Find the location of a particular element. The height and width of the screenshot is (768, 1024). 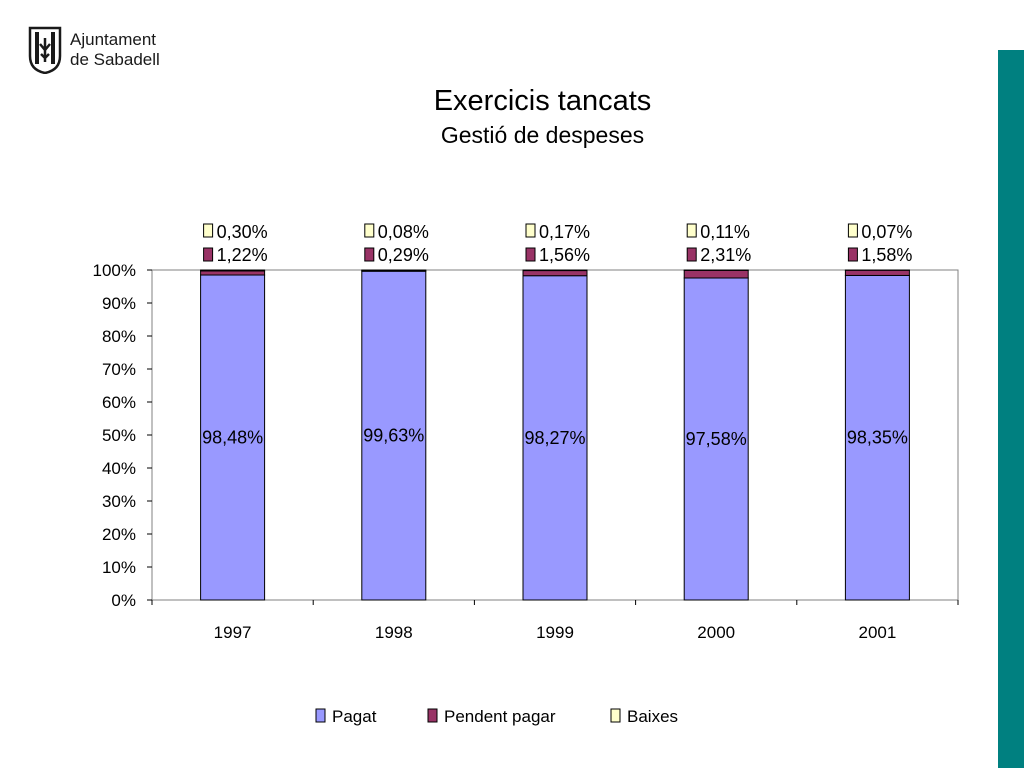

data-label-pendent: 1,58% is located at coordinates (886, 255).